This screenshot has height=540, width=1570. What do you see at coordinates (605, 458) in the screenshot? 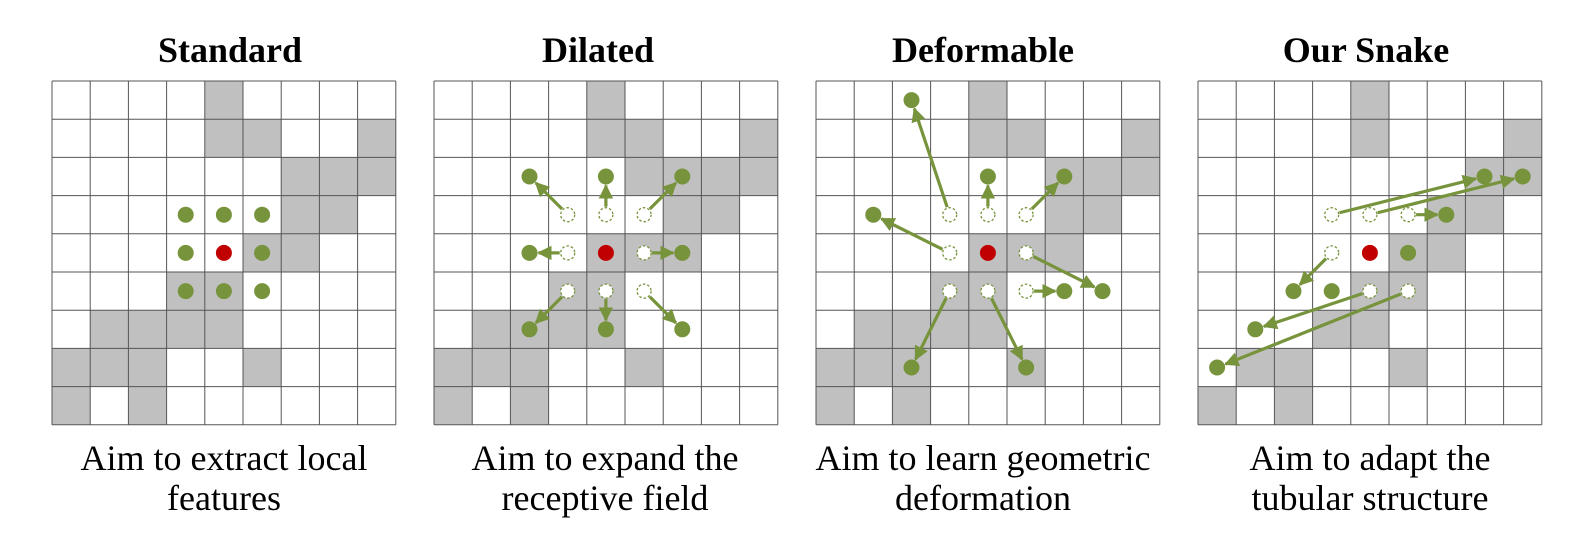
I see `caption-dilated-line-1: Aim to expand the` at bounding box center [605, 458].